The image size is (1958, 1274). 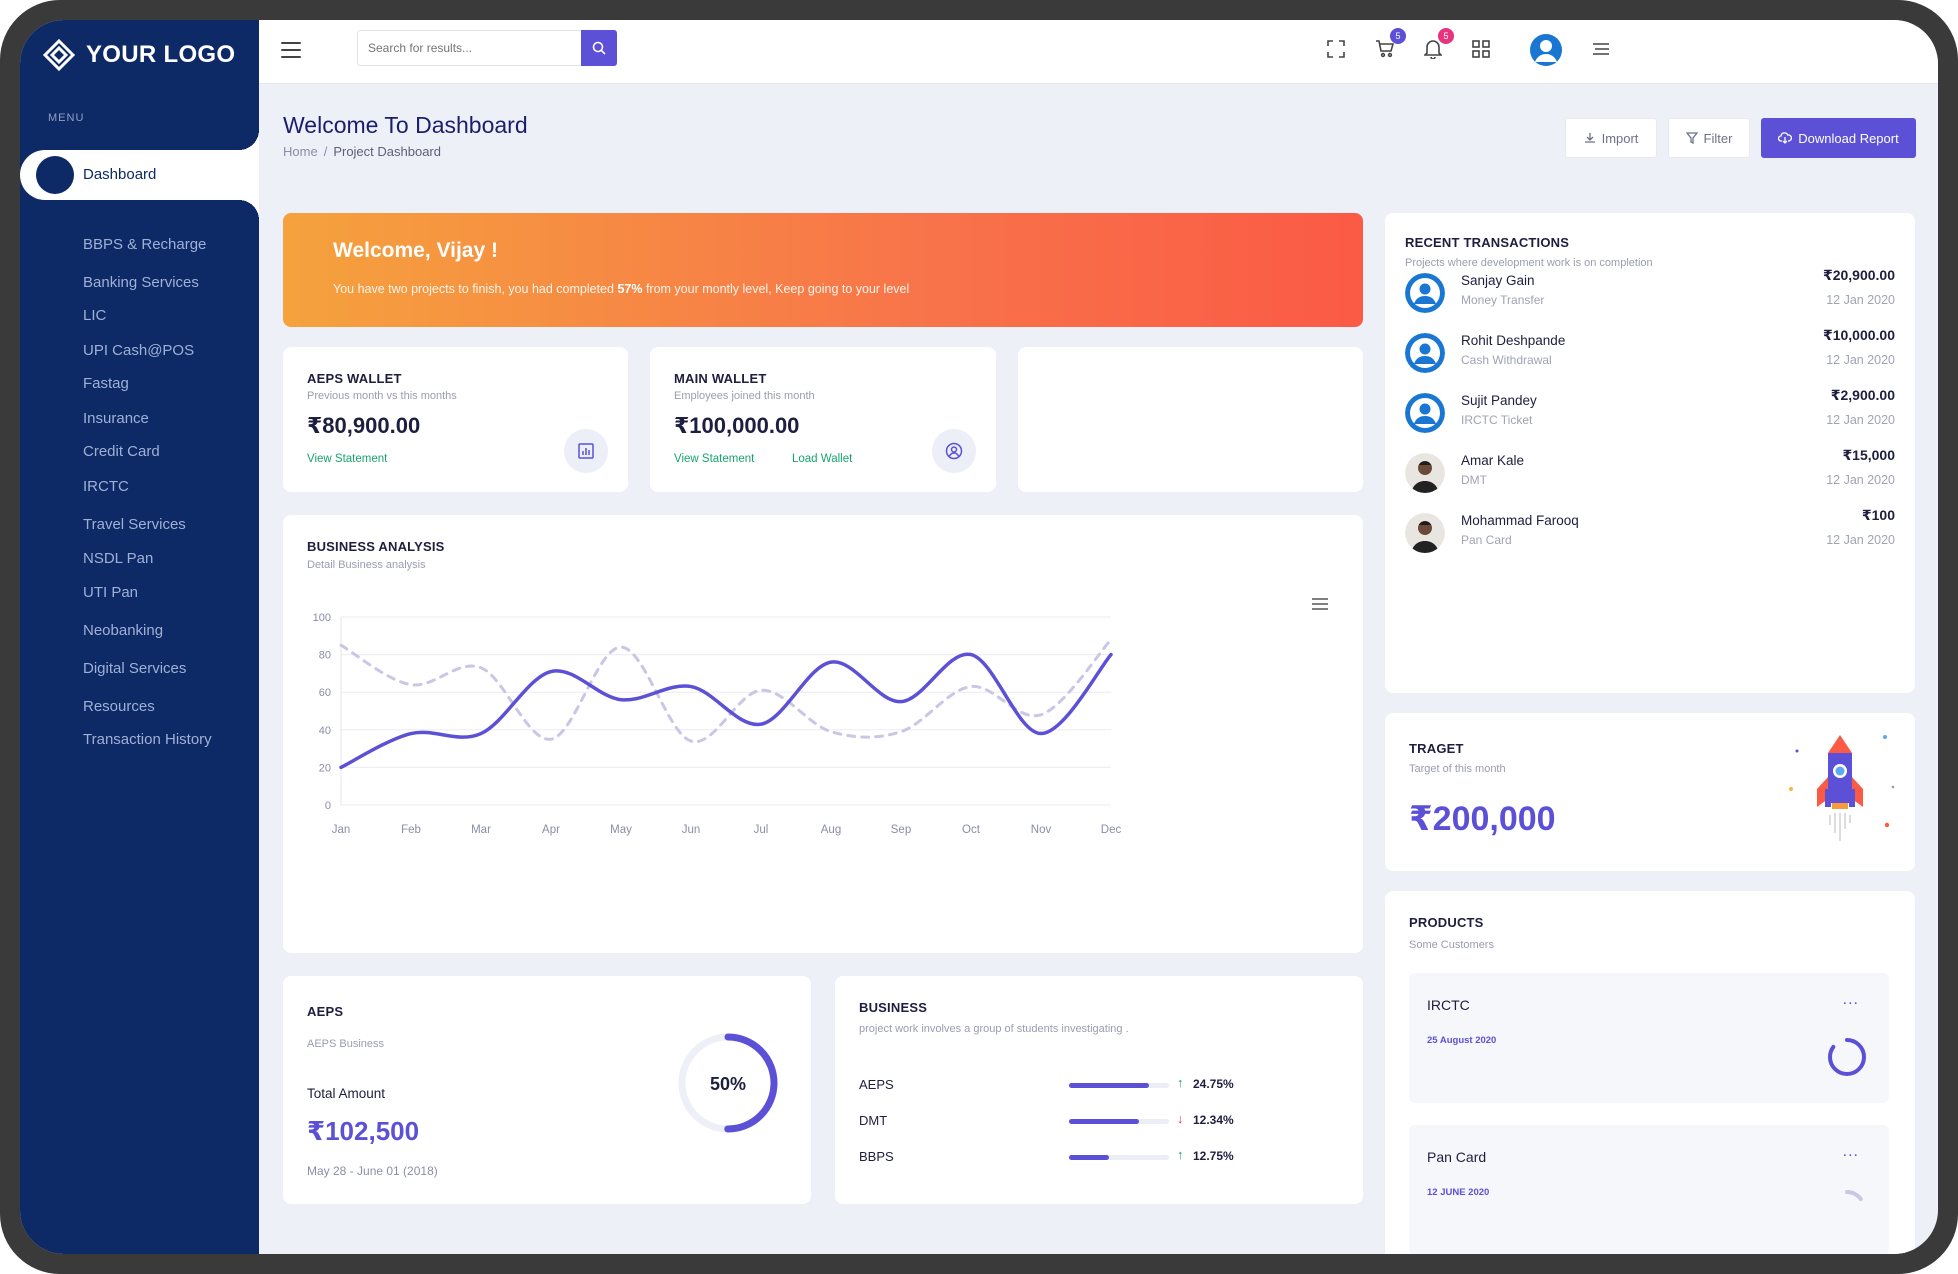 I want to click on sidebar-item-upi: UPI Cash@POS, so click(x=139, y=350).